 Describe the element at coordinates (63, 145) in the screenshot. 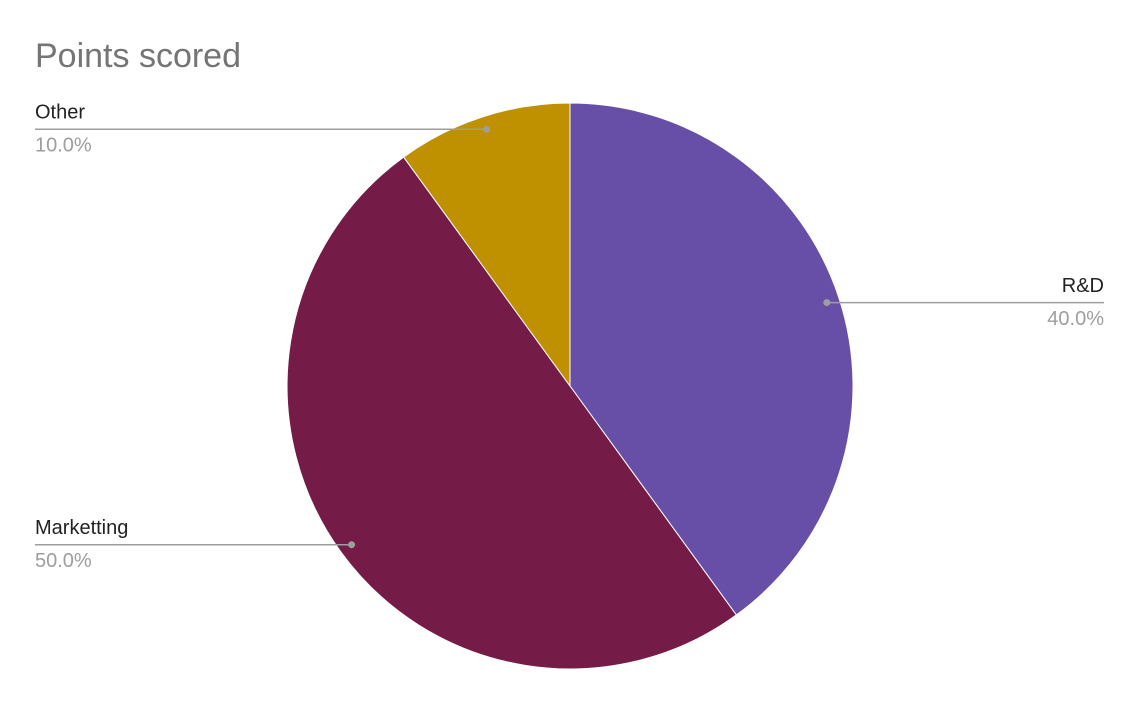

I see `slice-value-label: 10.0%` at that location.